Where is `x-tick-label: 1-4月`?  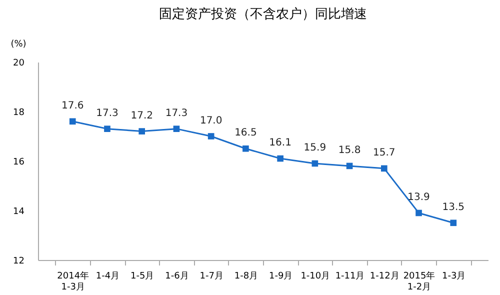 x-tick-label: 1-4月 is located at coordinates (108, 277).